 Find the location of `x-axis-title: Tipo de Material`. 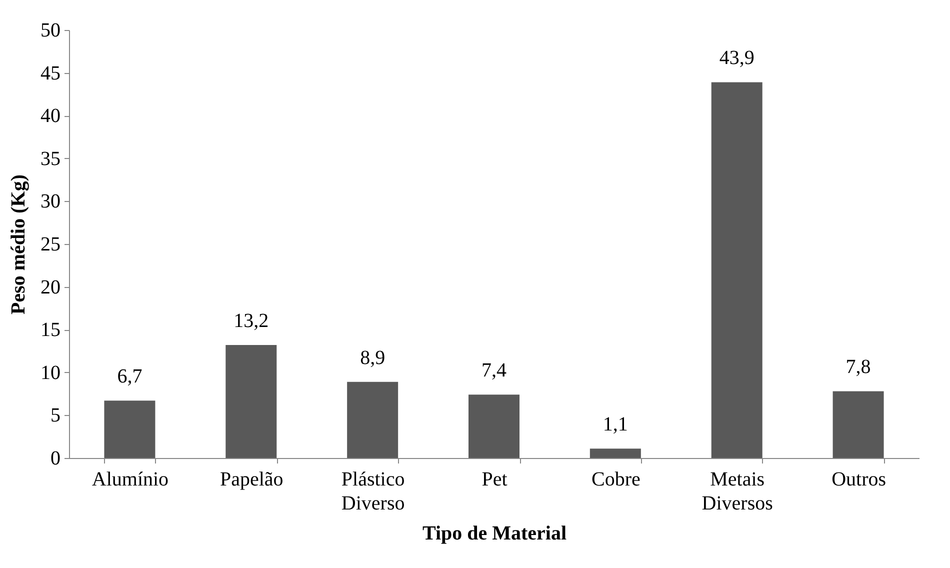

x-axis-title: Tipo de Material is located at coordinates (494, 533).